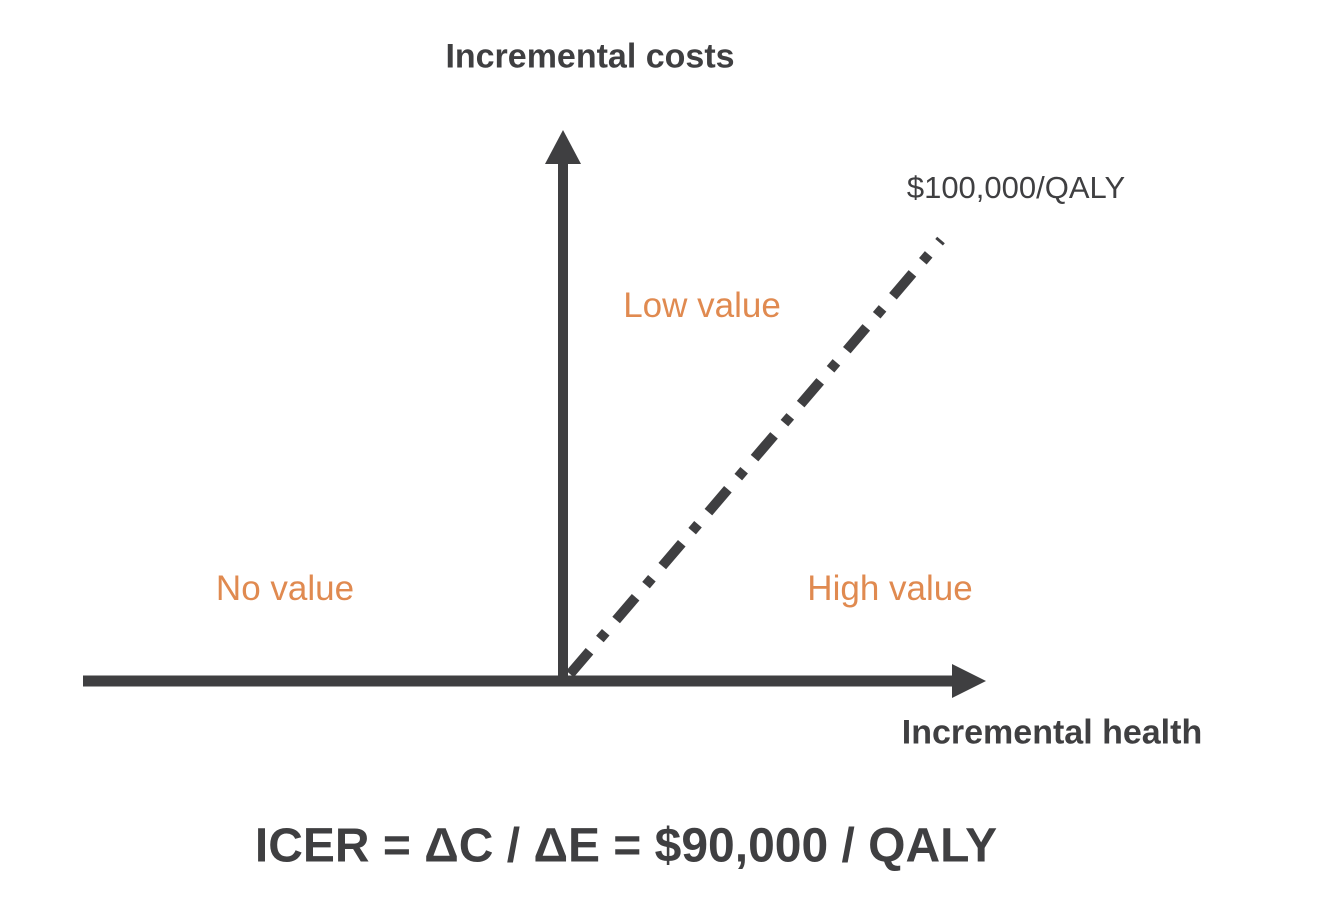 The height and width of the screenshot is (916, 1322). I want to click on region-label-no-value: No value, so click(285, 588).